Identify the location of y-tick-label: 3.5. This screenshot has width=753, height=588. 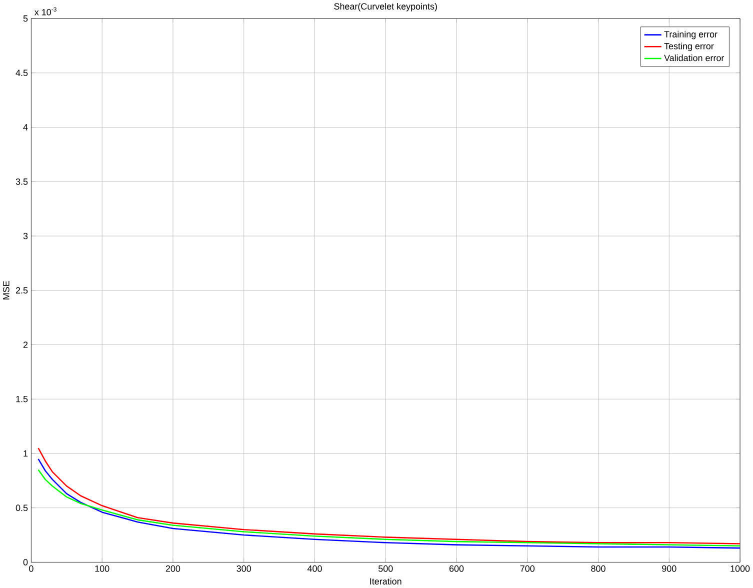
(22, 182).